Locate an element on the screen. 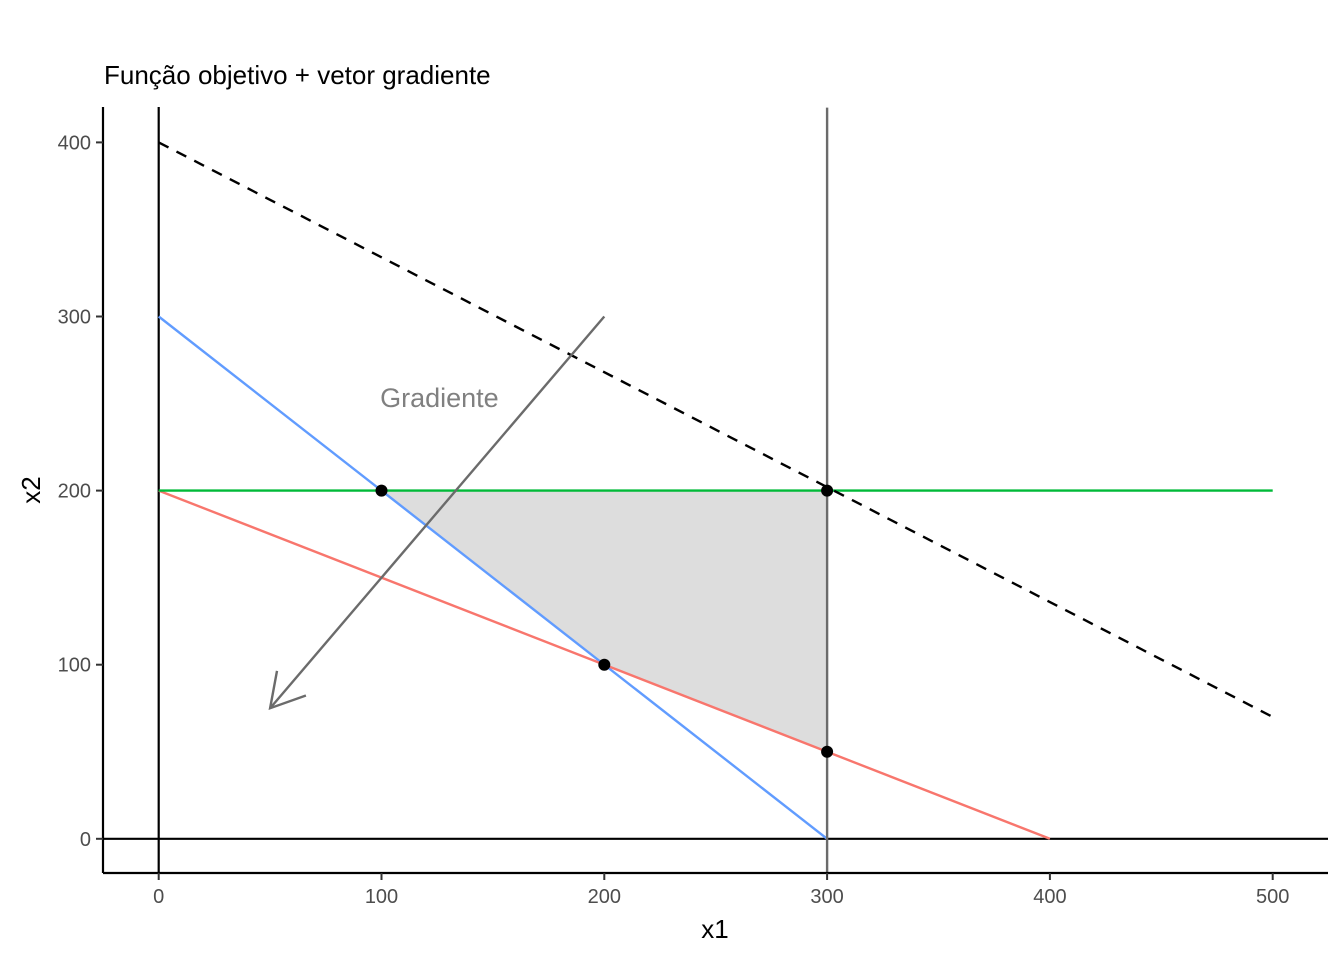  gradient-arrow-head is located at coordinates (287, 690).